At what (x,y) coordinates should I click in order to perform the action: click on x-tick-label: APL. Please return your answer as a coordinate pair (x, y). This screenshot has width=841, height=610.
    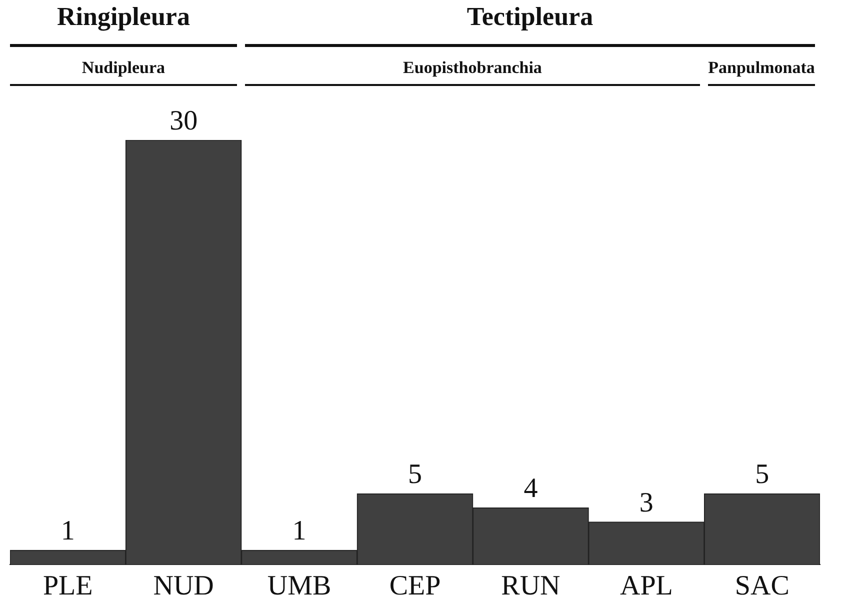
    Looking at the image, I should click on (646, 586).